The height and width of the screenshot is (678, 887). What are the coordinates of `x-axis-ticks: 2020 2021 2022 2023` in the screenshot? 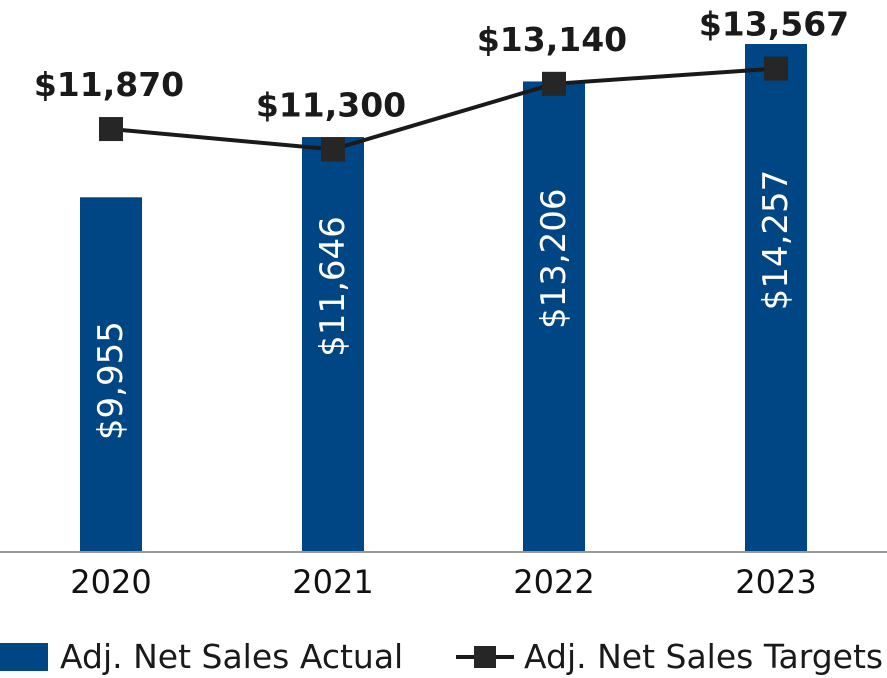 It's located at (443, 582).